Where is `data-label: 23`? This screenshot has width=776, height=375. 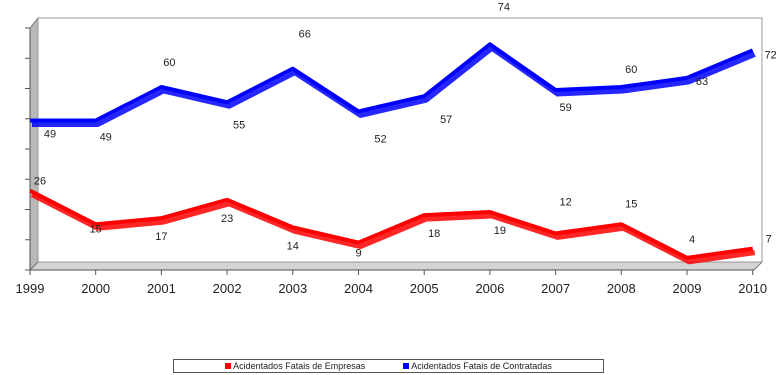
data-label: 23 is located at coordinates (227, 219).